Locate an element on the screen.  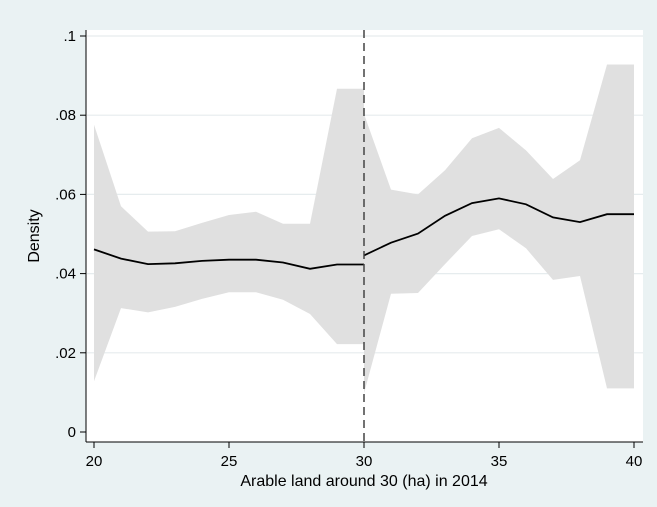
density-line-left is located at coordinates (228, 259).